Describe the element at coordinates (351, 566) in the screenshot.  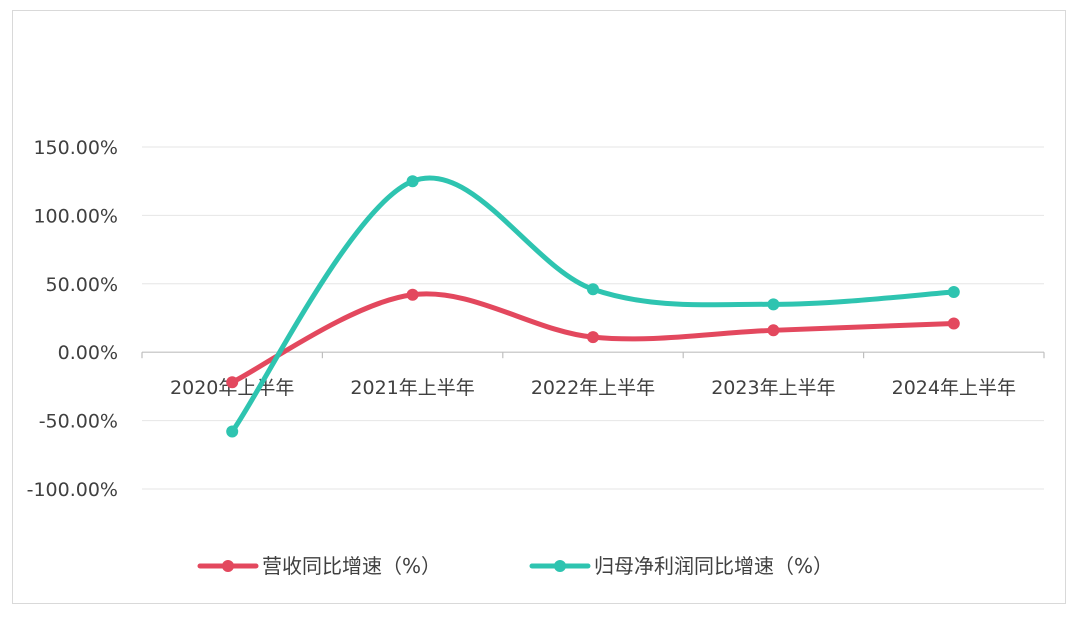
I see `legend-label-revenue: 营收同比增速（%）` at that location.